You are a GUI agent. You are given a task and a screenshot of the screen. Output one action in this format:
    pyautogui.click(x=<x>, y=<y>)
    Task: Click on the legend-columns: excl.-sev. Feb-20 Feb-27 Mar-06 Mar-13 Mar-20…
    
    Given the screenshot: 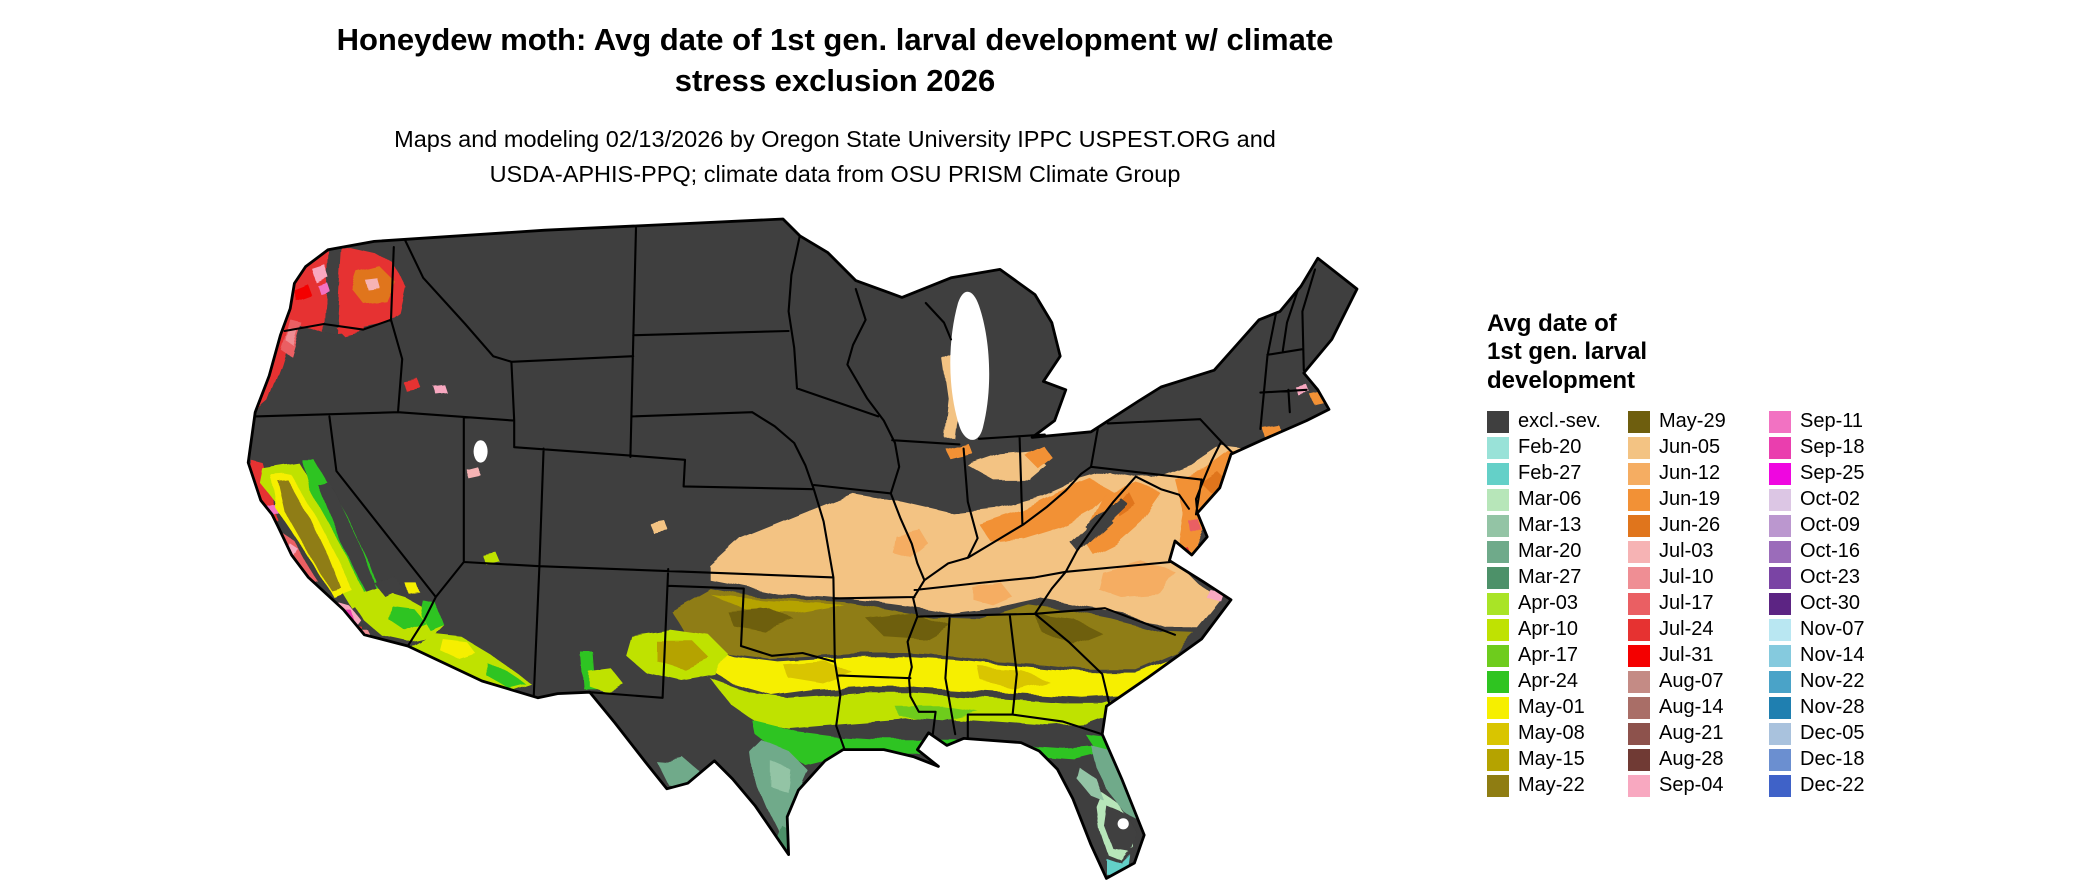 What is the action you would take?
    pyautogui.click(x=1777, y=604)
    